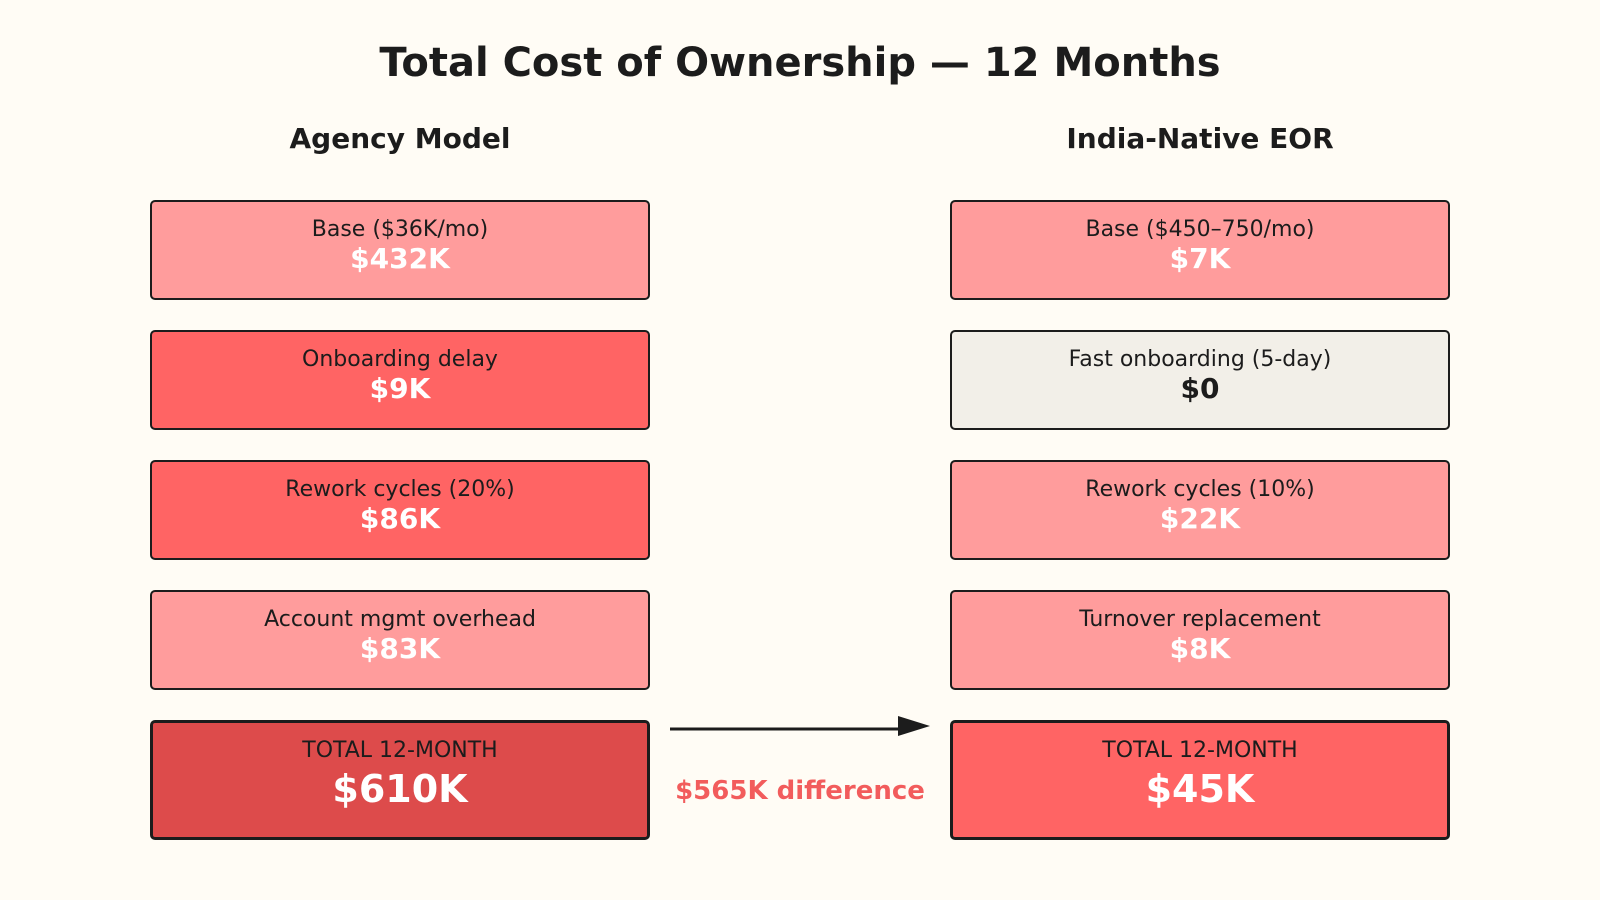  I want to click on page-title: Total Cost of Ownership — 12 Months, so click(800, 63).